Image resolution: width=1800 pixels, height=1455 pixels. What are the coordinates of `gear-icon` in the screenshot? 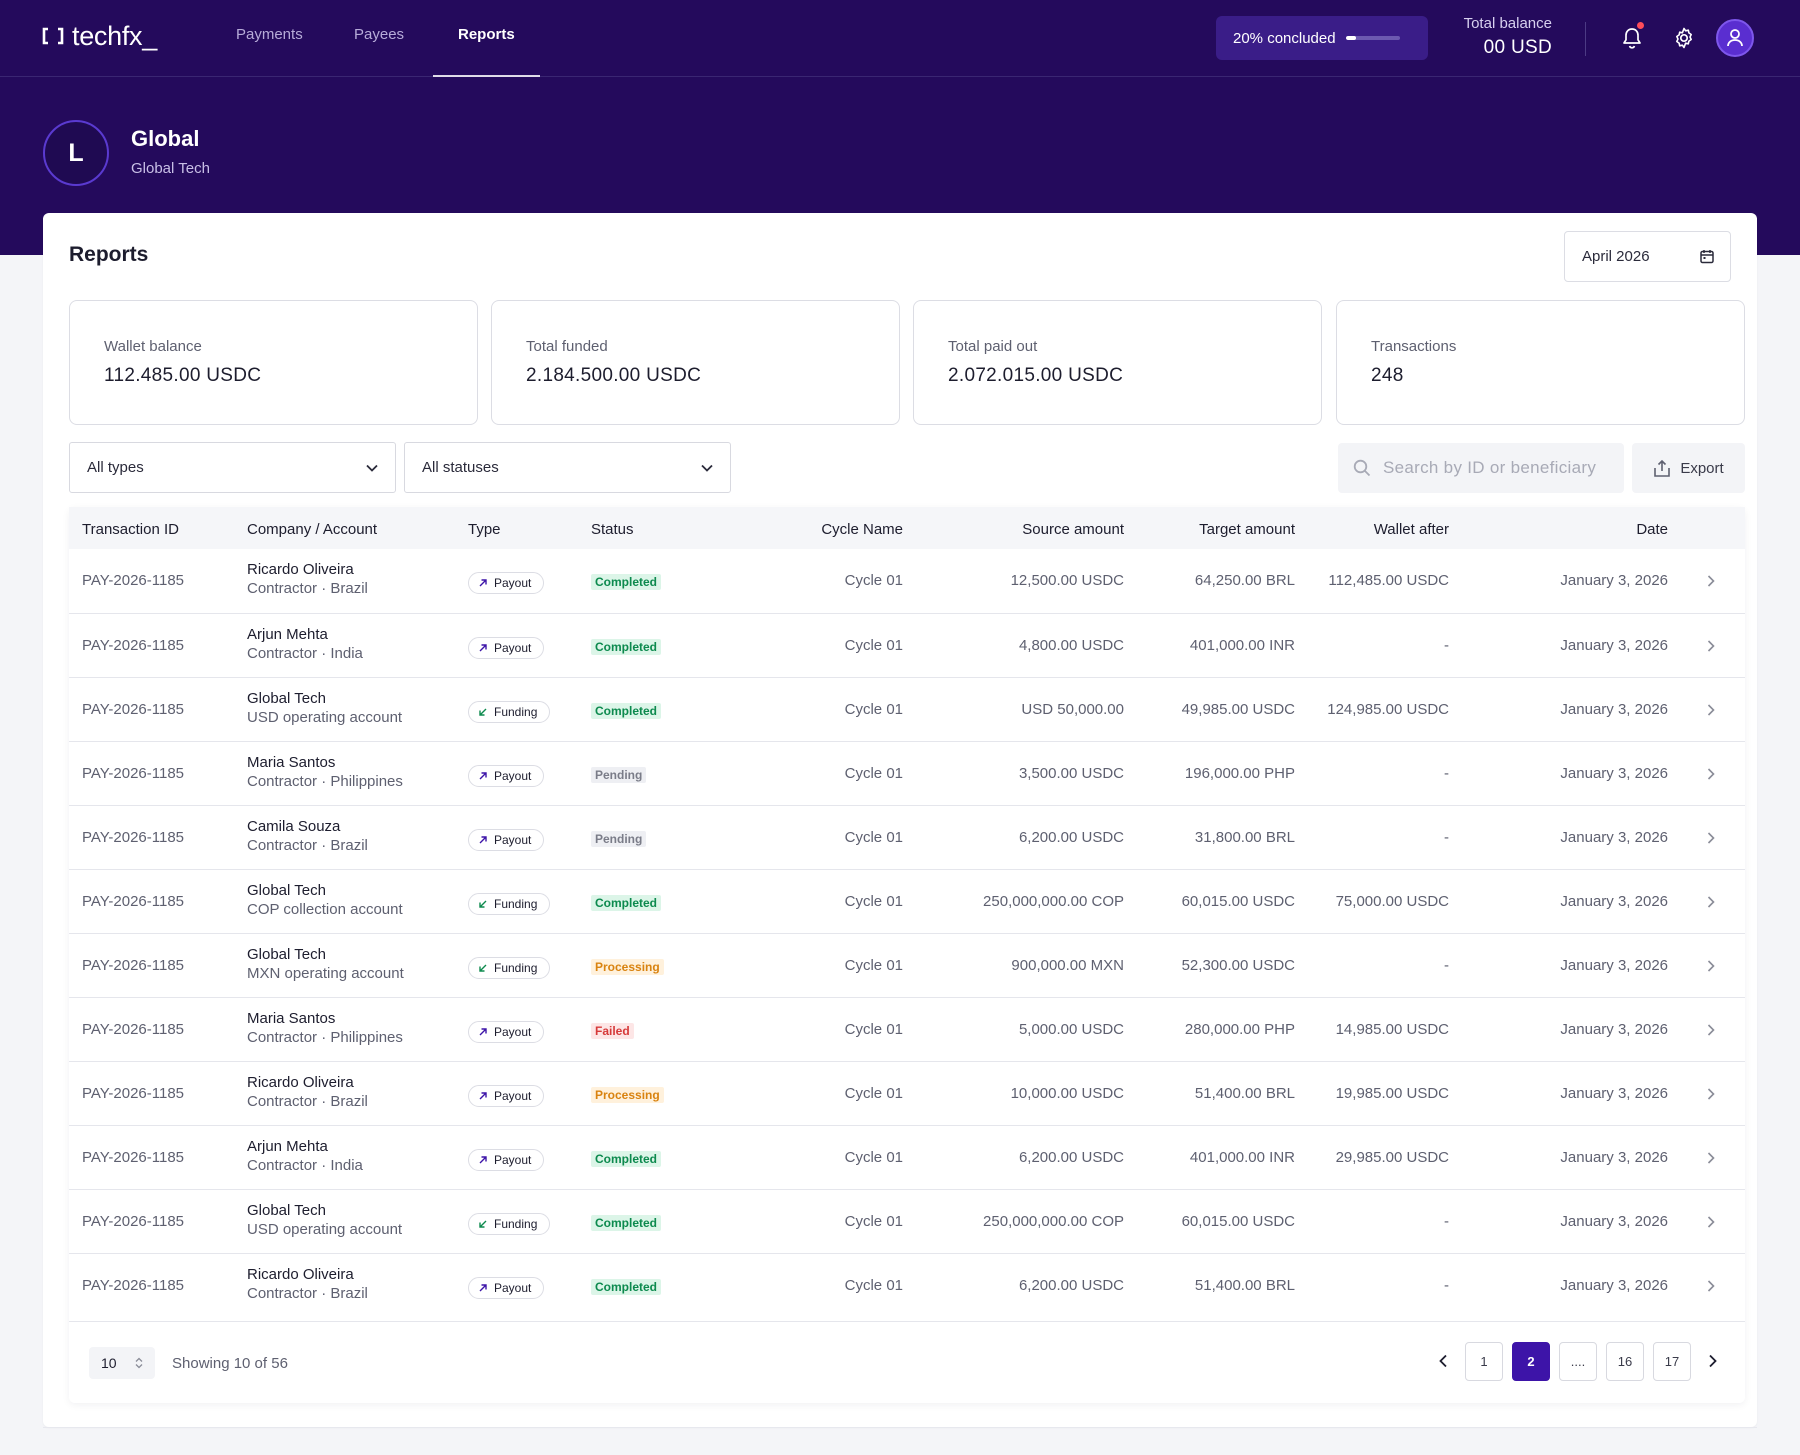 It's located at (1684, 38).